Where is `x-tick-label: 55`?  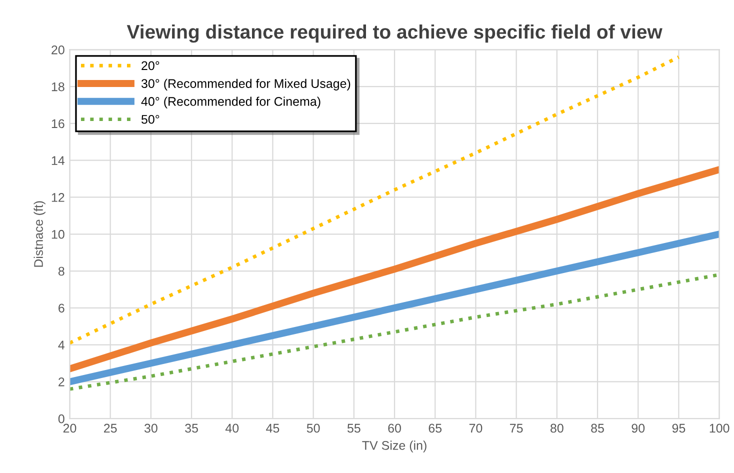
x-tick-label: 55 is located at coordinates (353, 428).